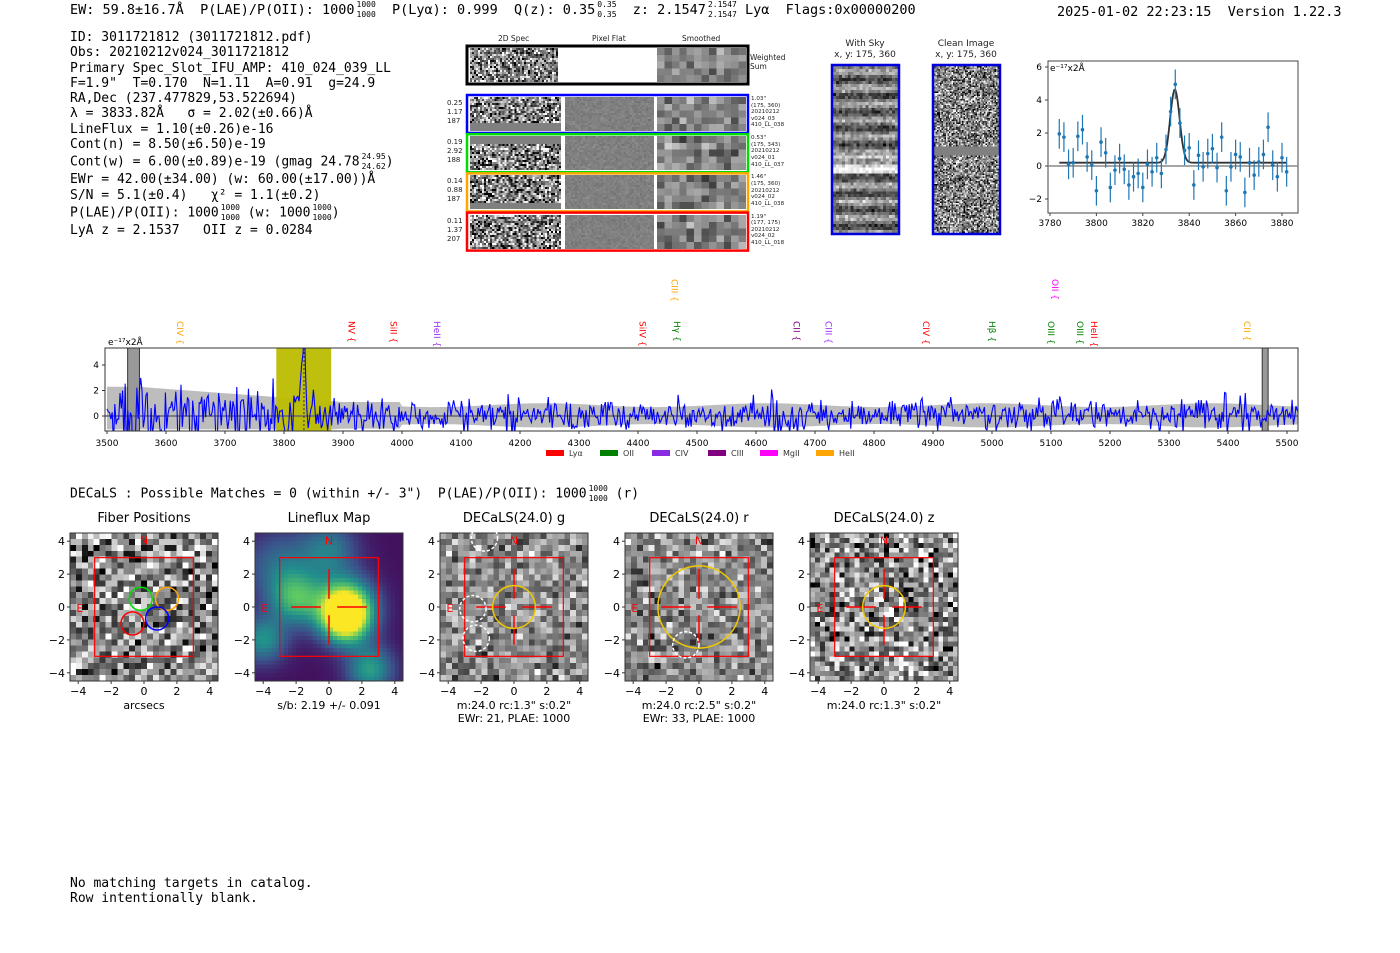 The height and width of the screenshot is (953, 1400). I want to click on info-id: ID: 3011721812 (3011721812.pdf), so click(191, 37).